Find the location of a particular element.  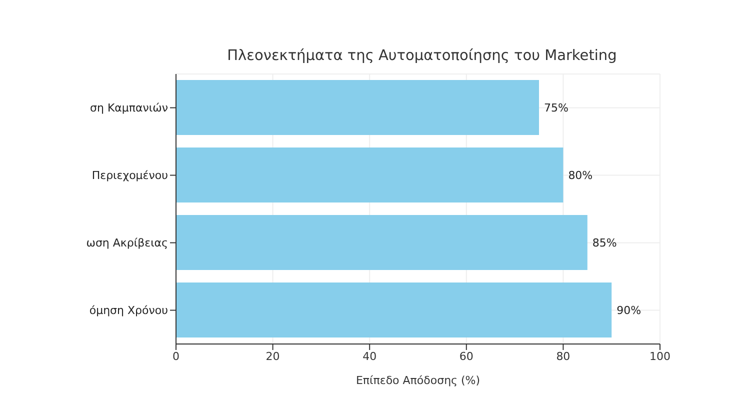

data-label: 85% is located at coordinates (604, 243).